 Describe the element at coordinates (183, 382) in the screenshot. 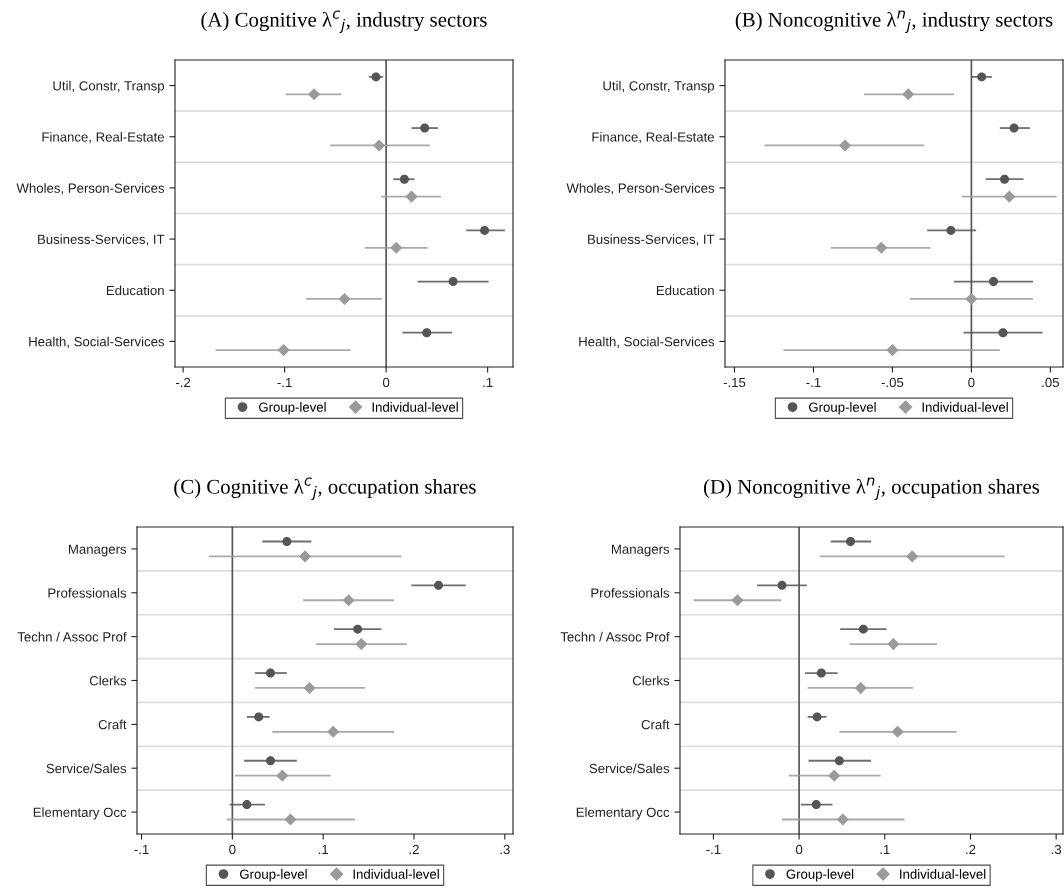

I see `x-tick-label: -.2` at that location.